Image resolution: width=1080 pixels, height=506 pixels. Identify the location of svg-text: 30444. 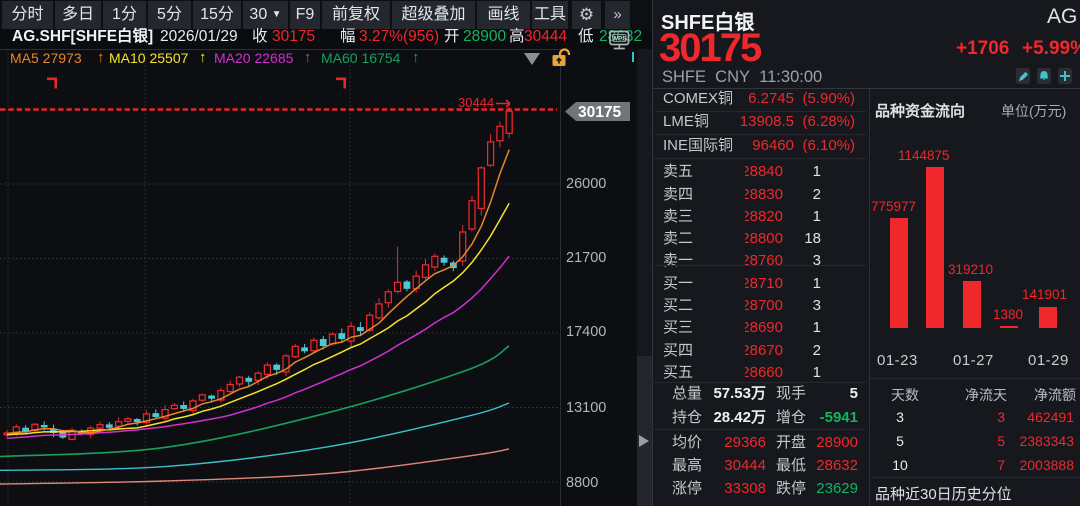
(476, 102).